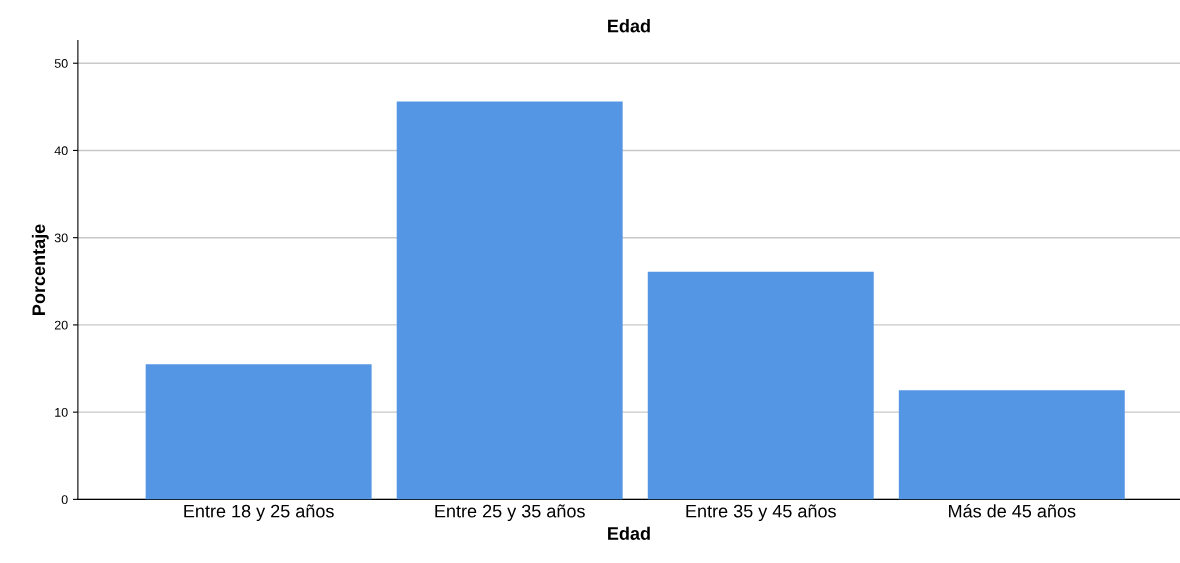 This screenshot has height=563, width=1180. I want to click on y-tick-label: 50, so click(61, 63).